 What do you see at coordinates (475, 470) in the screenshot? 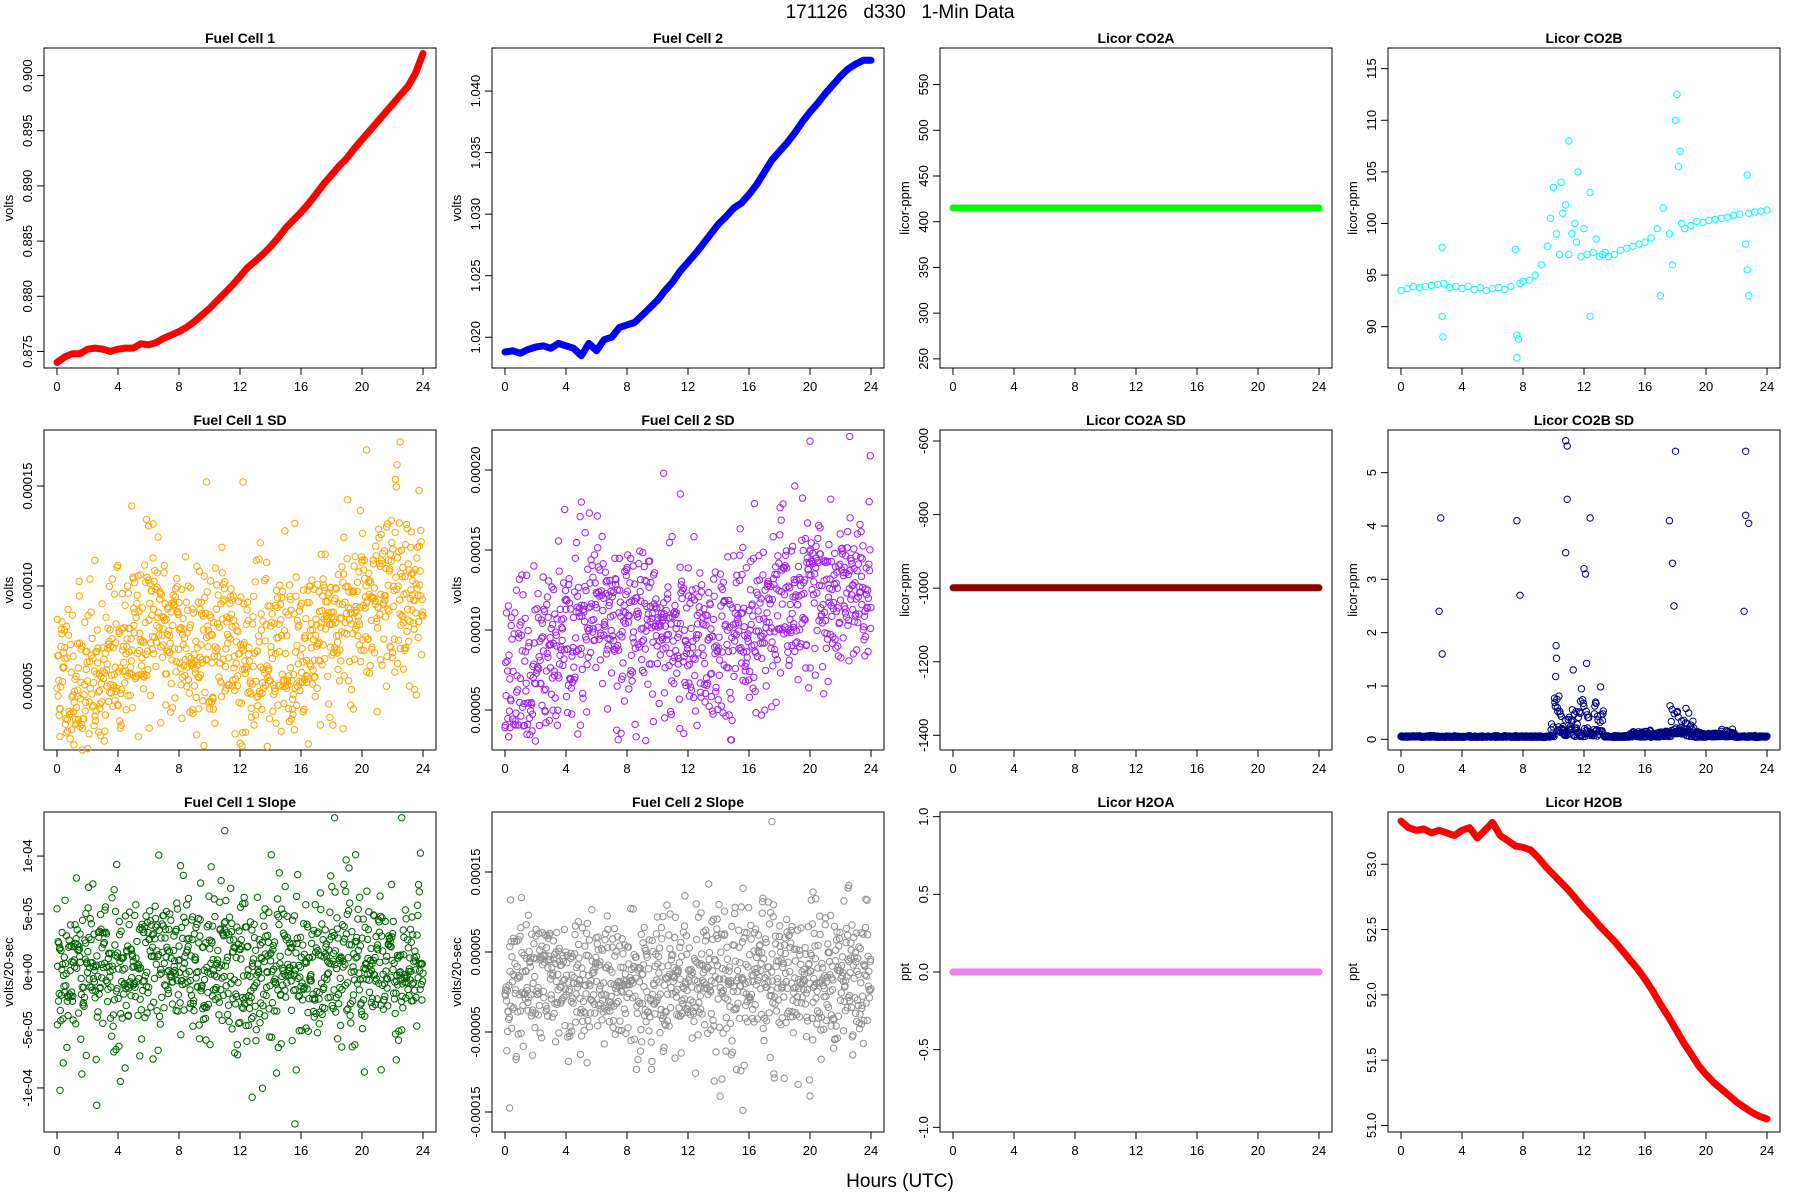
I see `y-tick-label: 0.00020` at bounding box center [475, 470].